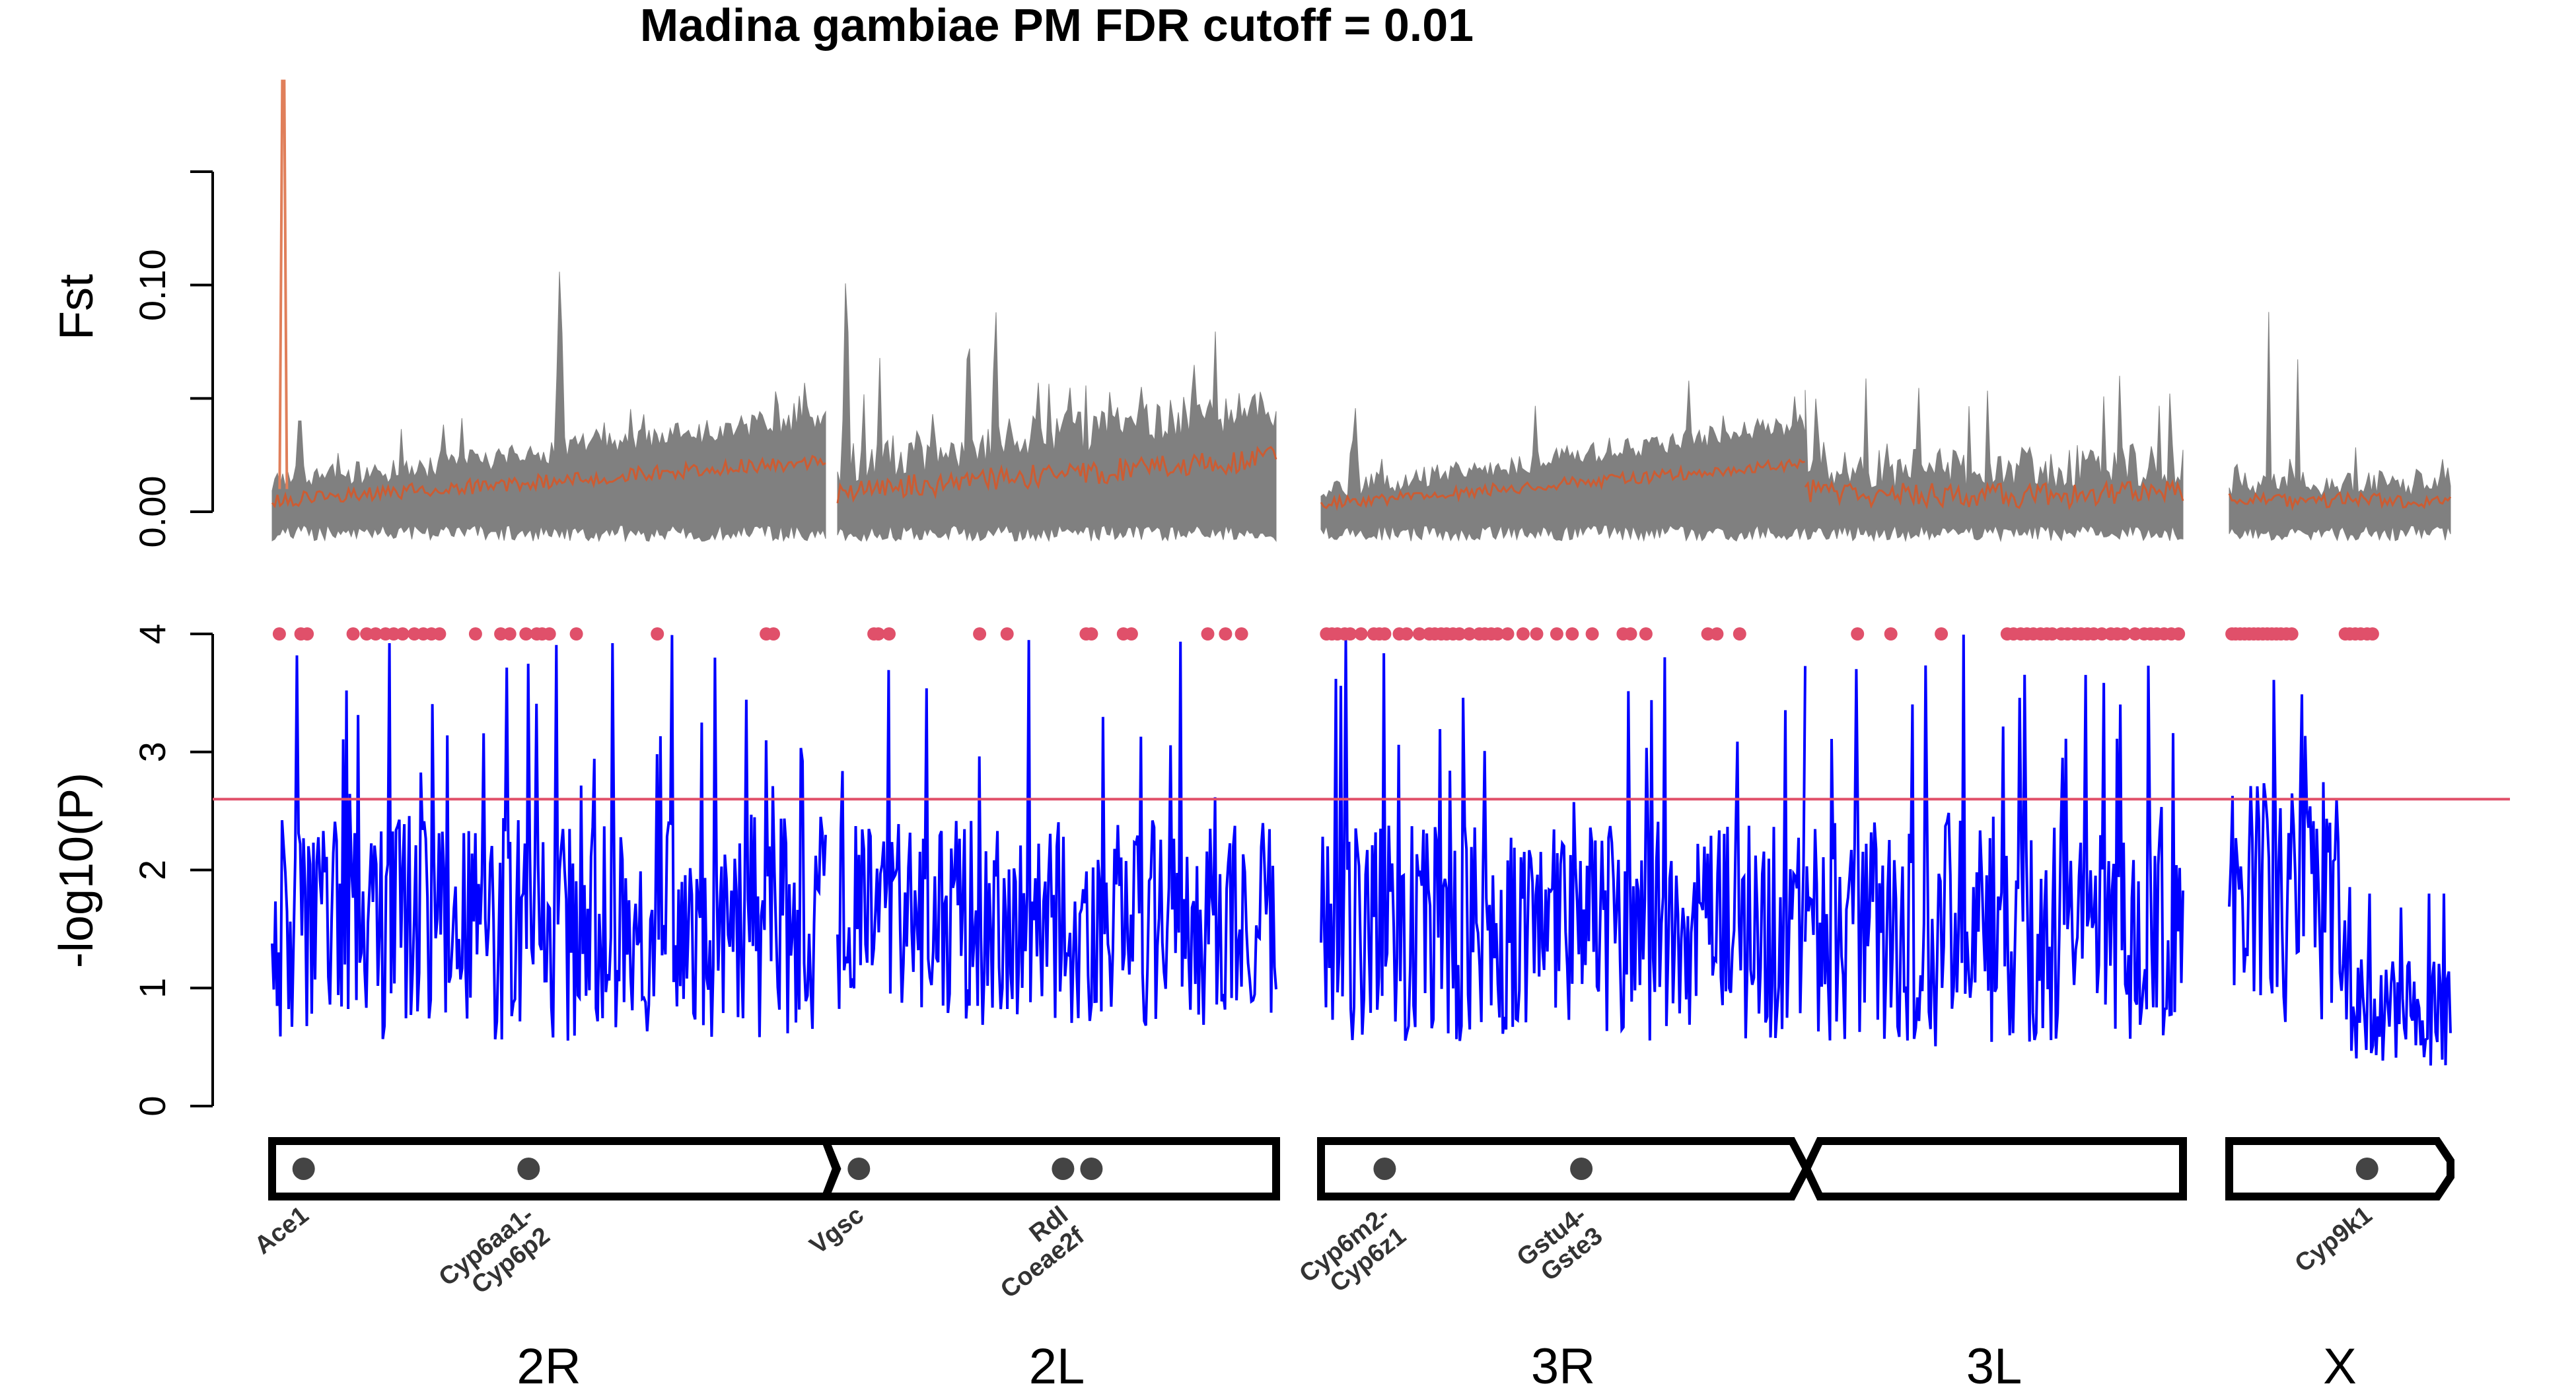 This screenshot has width=2576, height=1390. What do you see at coordinates (1057, 833) in the screenshot?
I see `pvalue-line-2L` at bounding box center [1057, 833].